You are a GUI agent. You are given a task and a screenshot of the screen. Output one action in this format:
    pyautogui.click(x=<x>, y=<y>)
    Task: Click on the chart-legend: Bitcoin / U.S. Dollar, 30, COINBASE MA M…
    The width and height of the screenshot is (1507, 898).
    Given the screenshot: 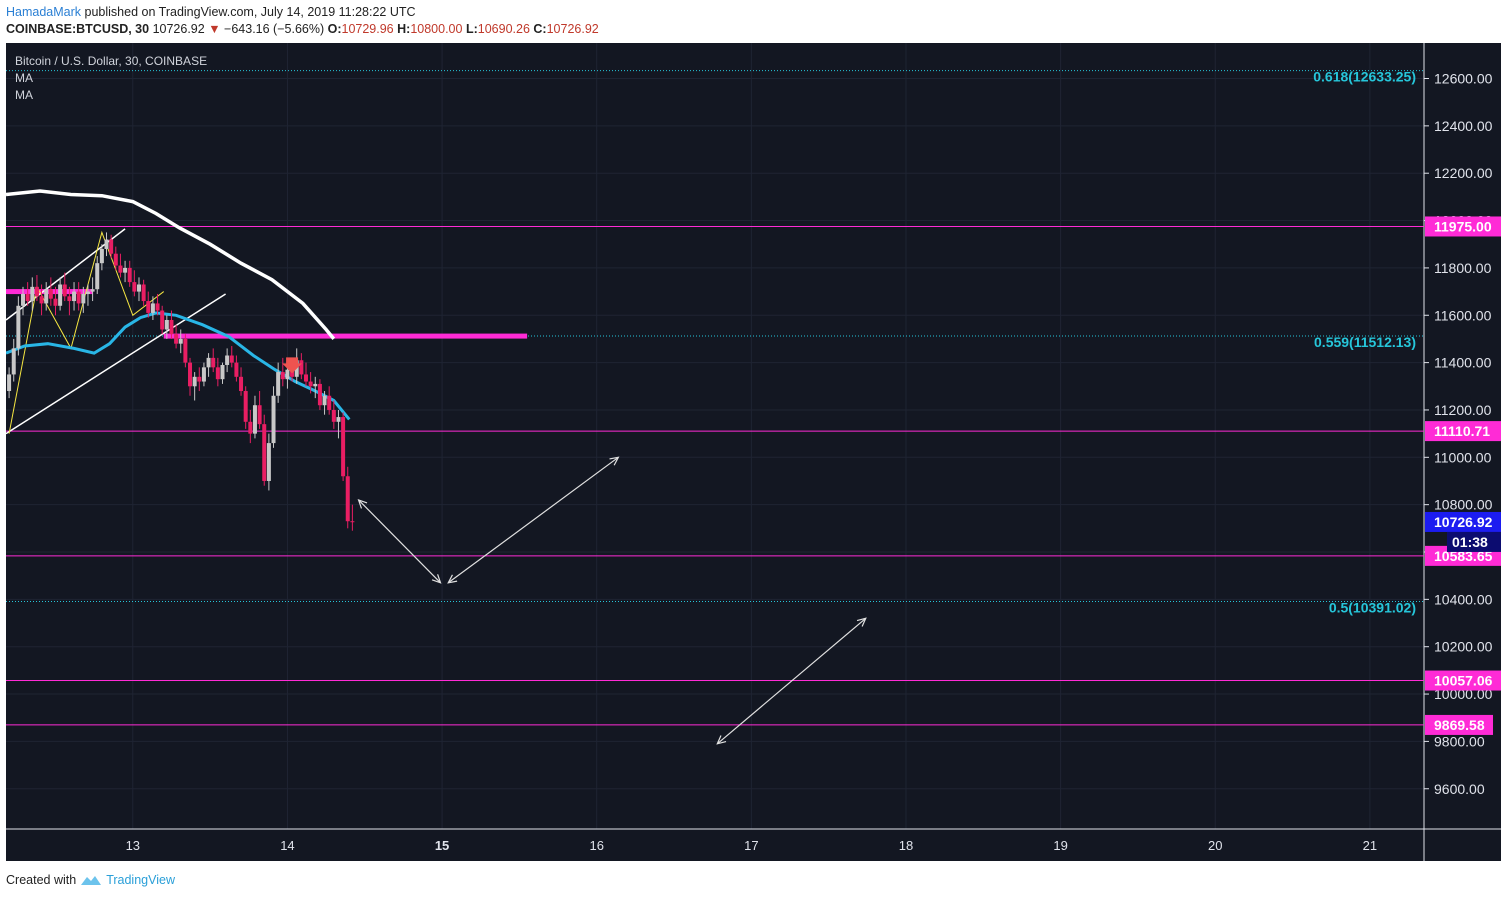 What is the action you would take?
    pyautogui.click(x=111, y=78)
    